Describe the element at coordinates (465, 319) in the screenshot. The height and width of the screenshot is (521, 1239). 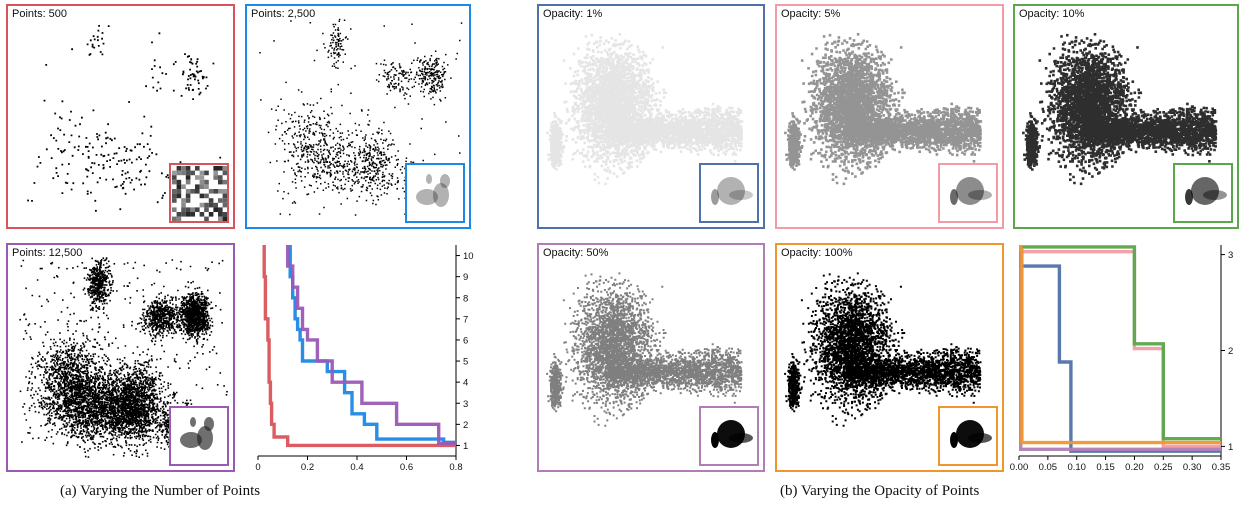
I see `y-tick-label: 7` at that location.